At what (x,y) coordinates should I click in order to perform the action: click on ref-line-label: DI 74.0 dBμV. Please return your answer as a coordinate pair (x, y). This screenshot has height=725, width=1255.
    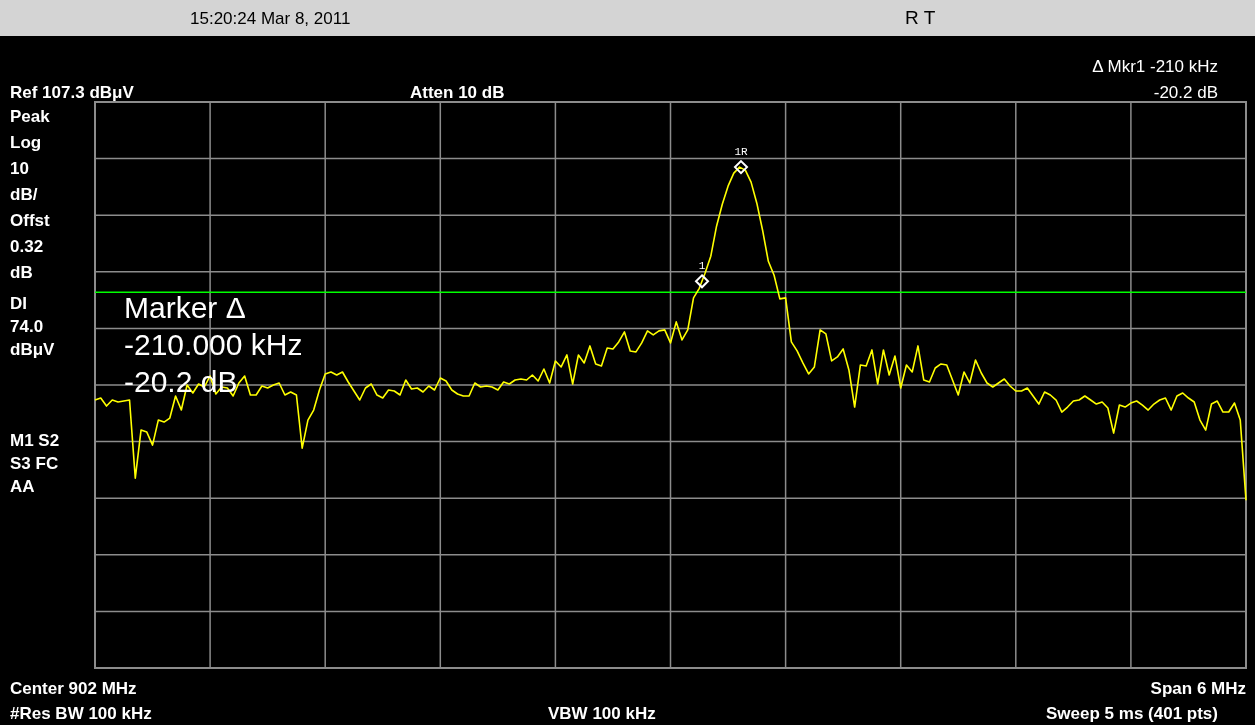
    Looking at the image, I should click on (33, 327).